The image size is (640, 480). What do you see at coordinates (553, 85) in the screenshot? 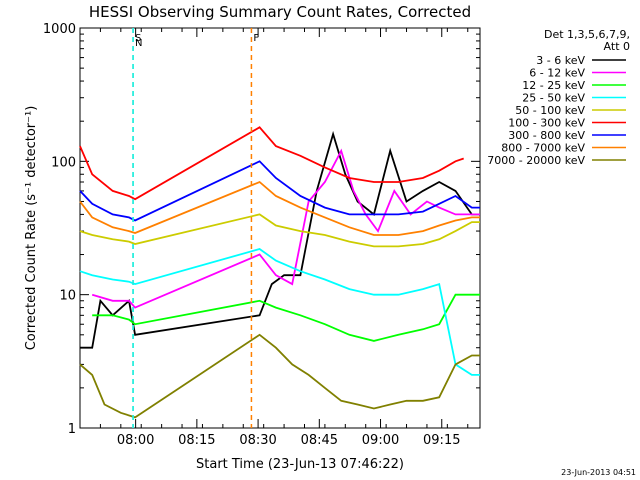
I see `legend-label: 12 - 25 keV` at bounding box center [553, 85].